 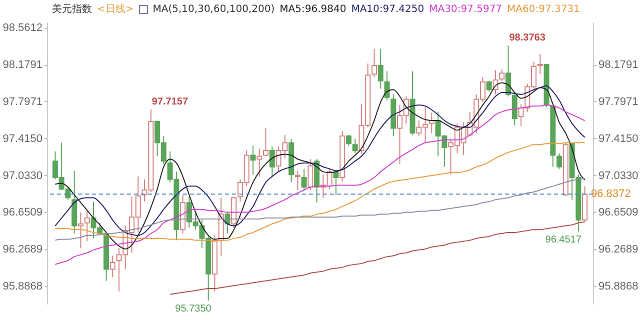 What do you see at coordinates (618, 250) in the screenshot?
I see `y2-tick-label: 96.2689` at bounding box center [618, 250].